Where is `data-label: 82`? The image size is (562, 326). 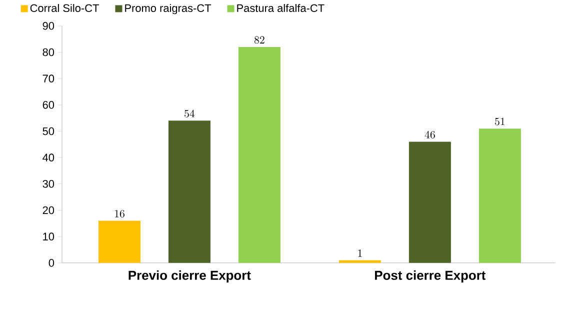
data-label: 82 is located at coordinates (259, 40).